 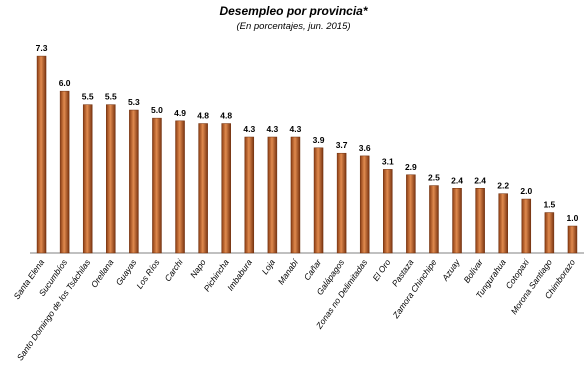 I want to click on chart-subtitle: (En porcentajes, jun. 2015), so click(x=293, y=26).